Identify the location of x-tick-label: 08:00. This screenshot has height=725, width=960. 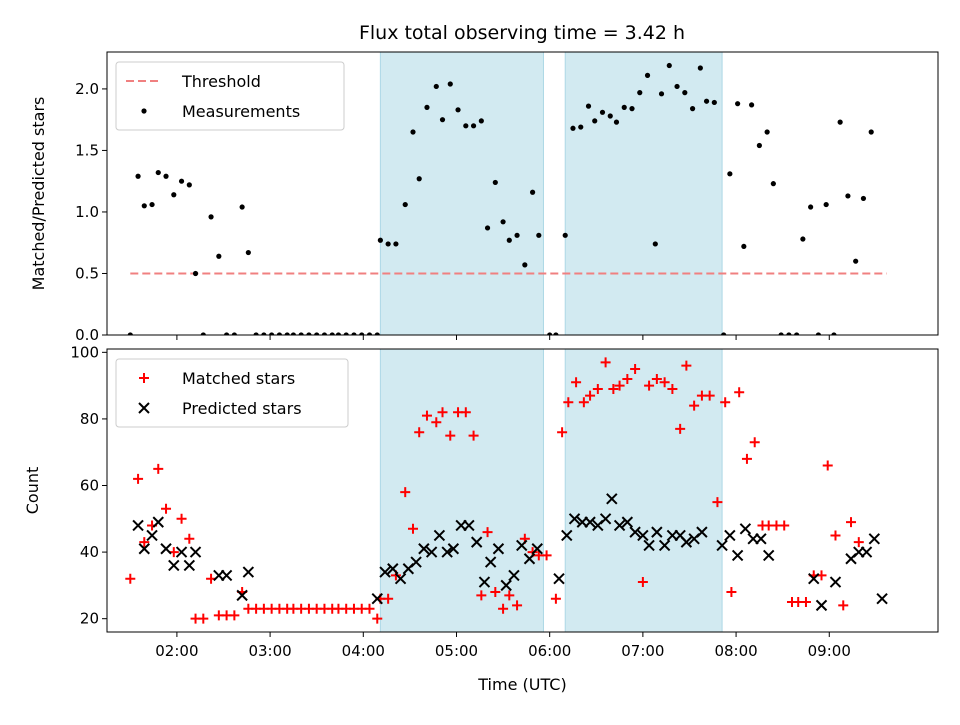
(735, 651).